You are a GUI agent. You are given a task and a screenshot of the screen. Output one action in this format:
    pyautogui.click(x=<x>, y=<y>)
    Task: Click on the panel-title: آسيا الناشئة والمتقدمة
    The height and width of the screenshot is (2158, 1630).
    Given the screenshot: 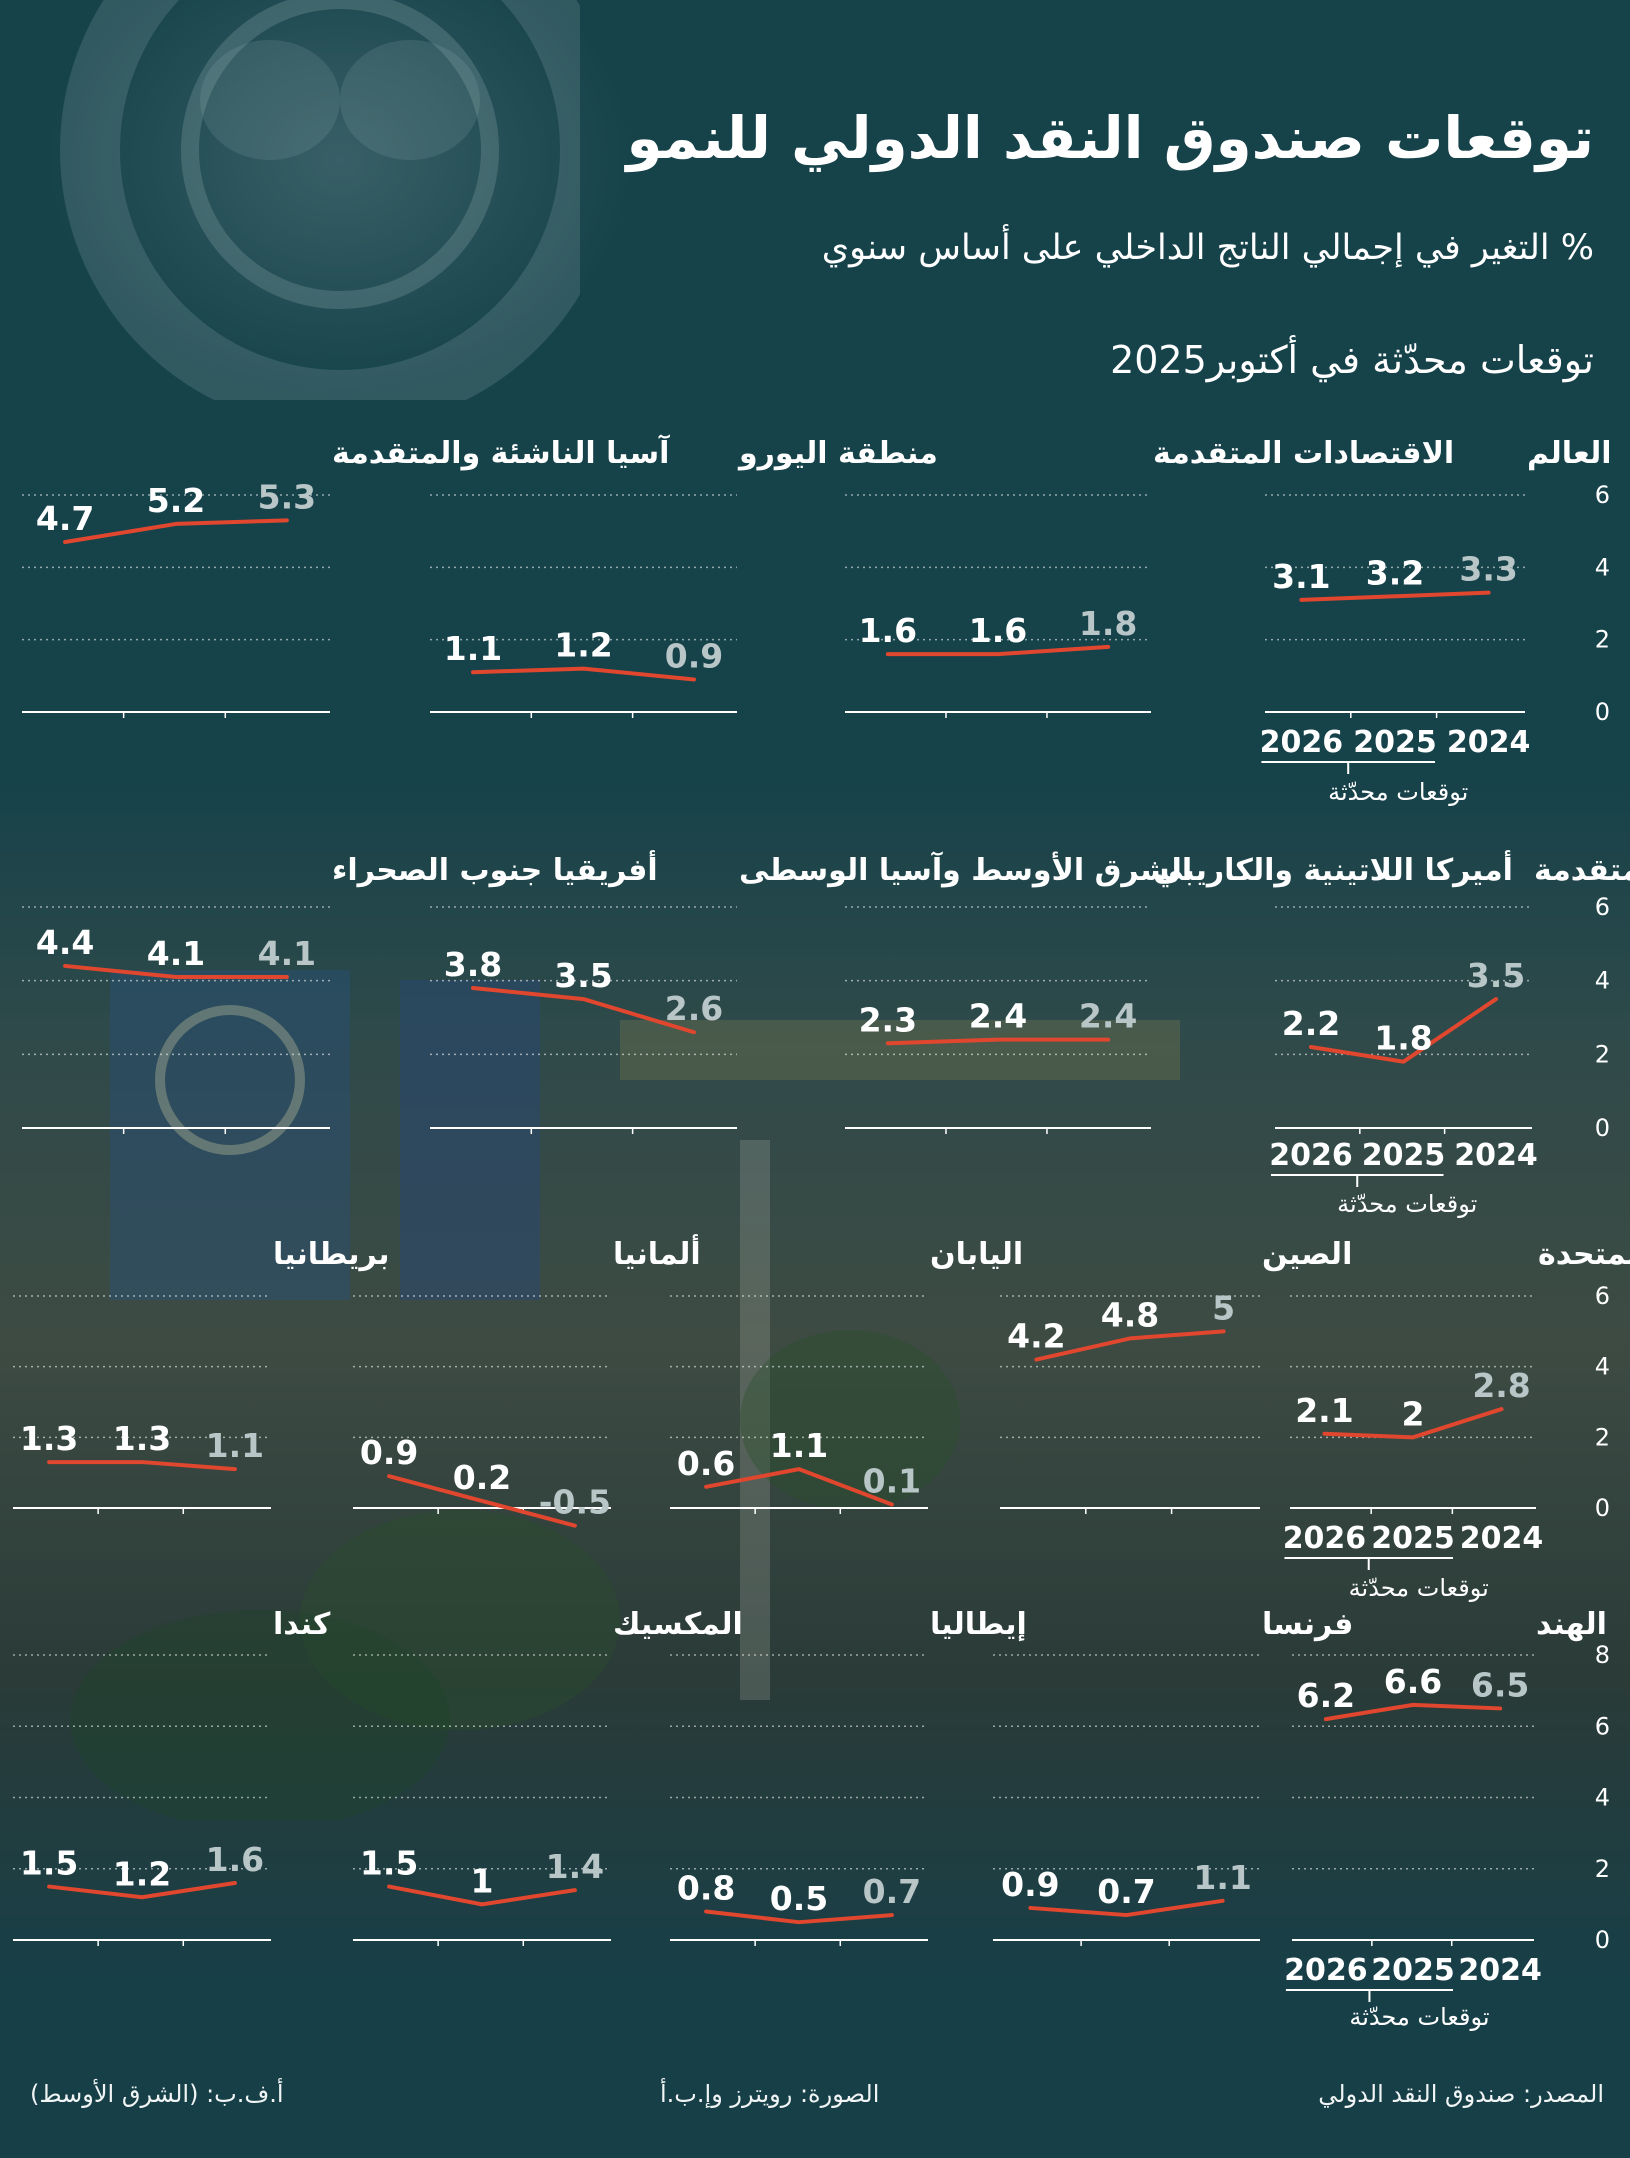 What is the action you would take?
    pyautogui.click(x=501, y=452)
    